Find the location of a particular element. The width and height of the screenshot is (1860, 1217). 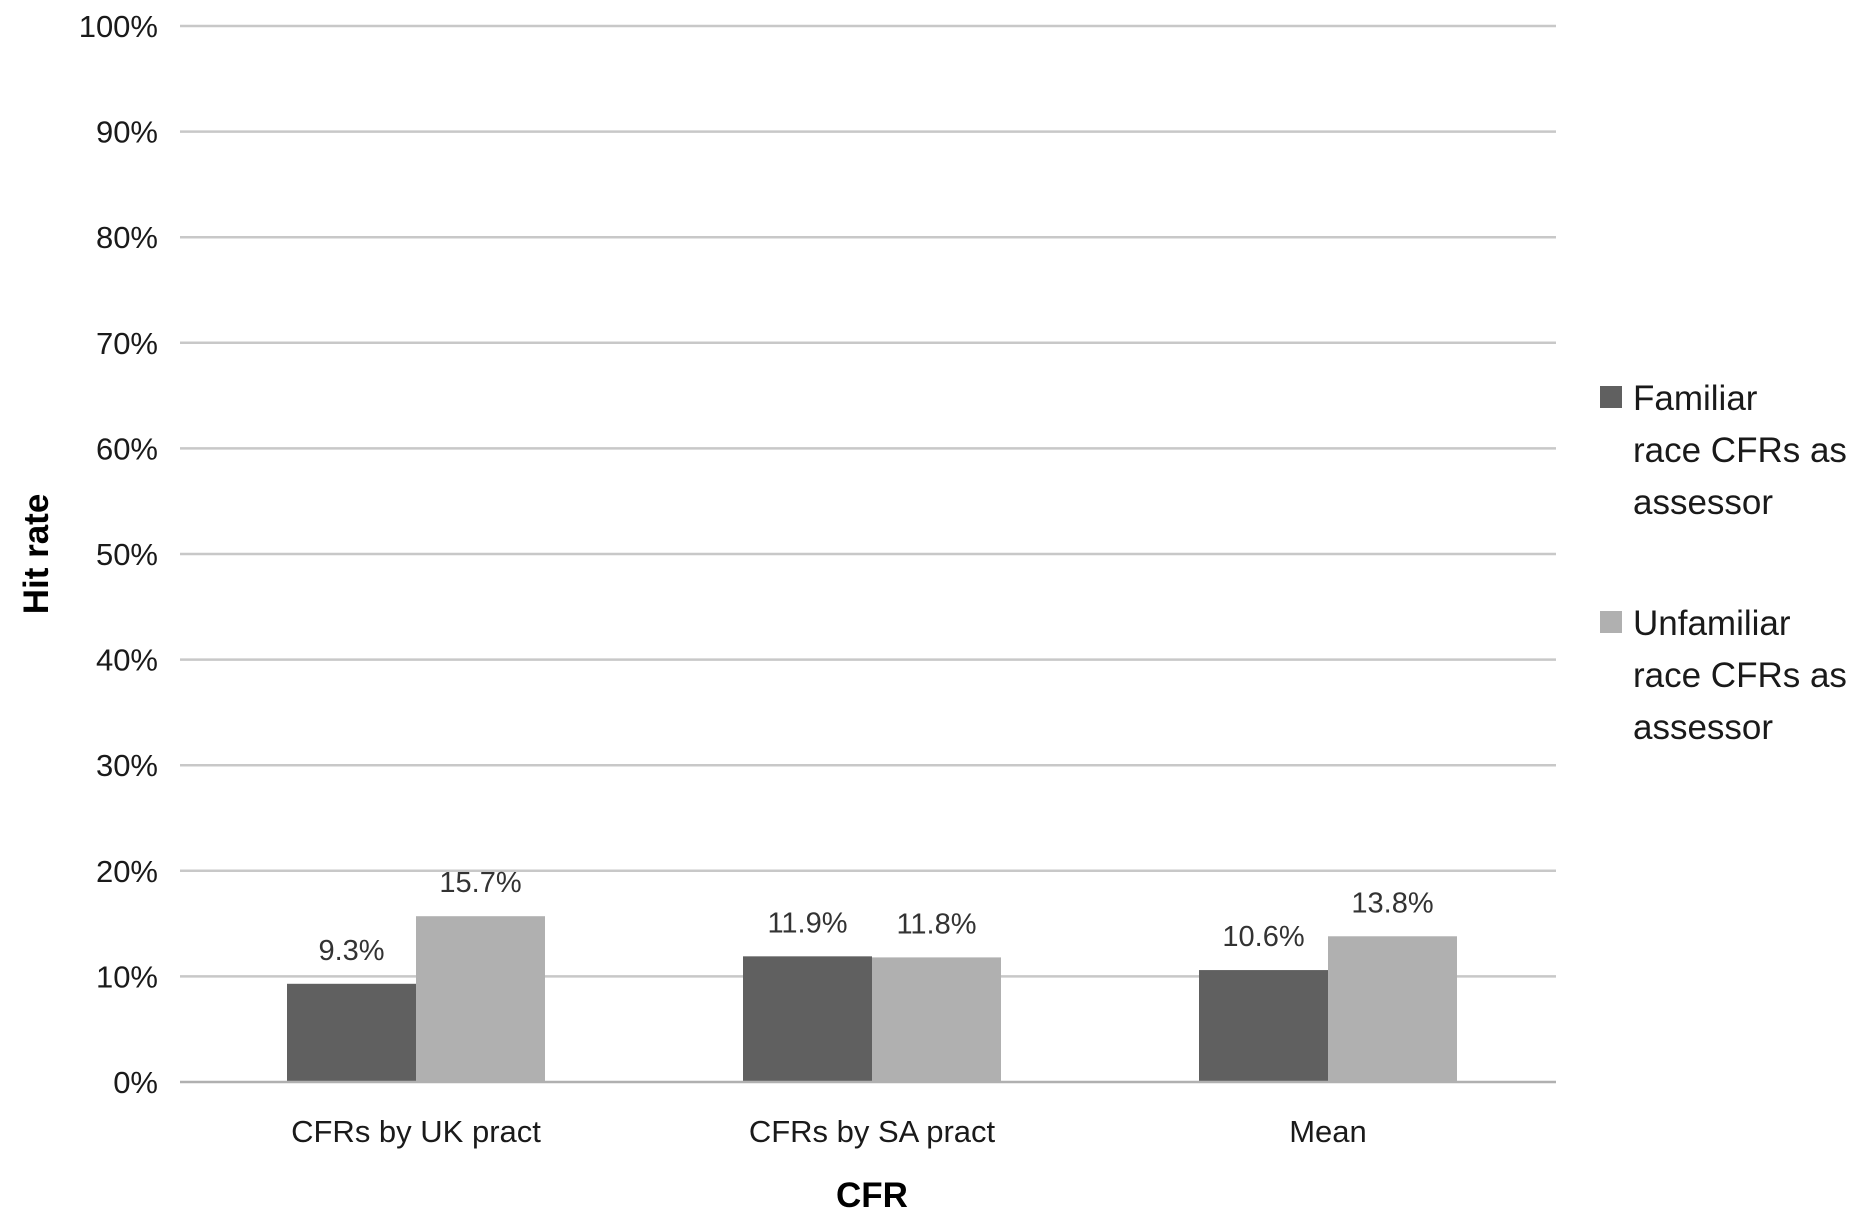

legend-label: Familiar is located at coordinates (1695, 398).